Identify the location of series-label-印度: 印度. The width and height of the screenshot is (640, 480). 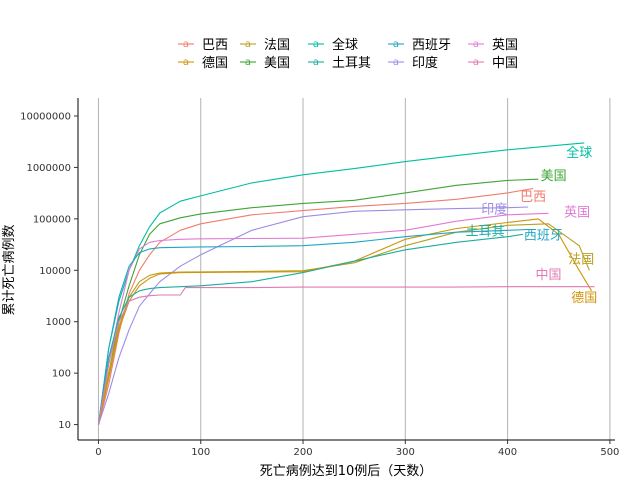
(494, 209).